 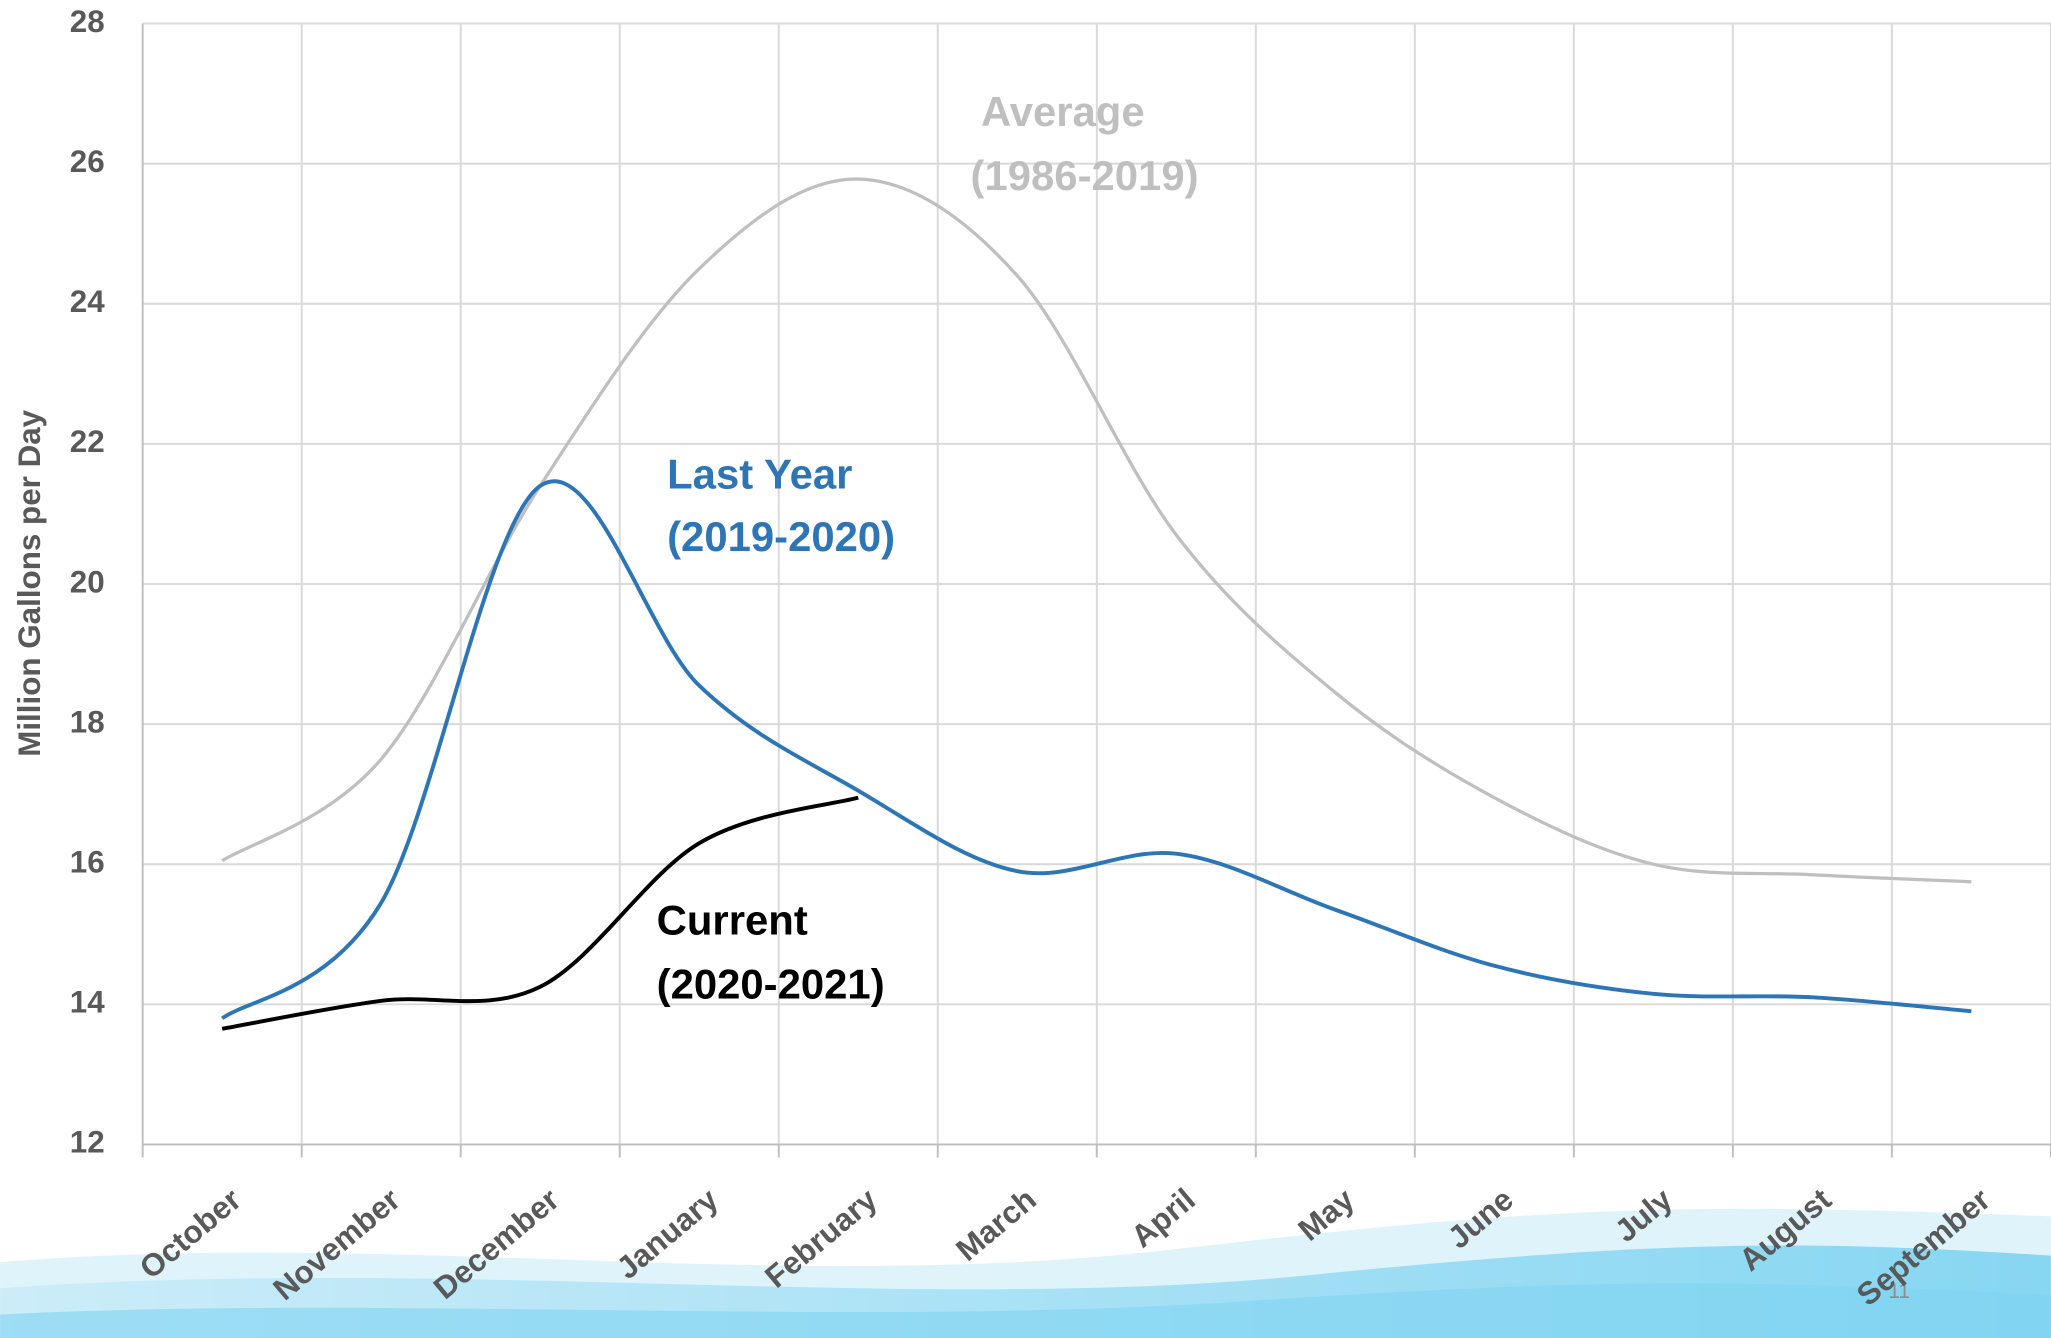 What do you see at coordinates (87, 21) in the screenshot?
I see `y-tick-label: 28` at bounding box center [87, 21].